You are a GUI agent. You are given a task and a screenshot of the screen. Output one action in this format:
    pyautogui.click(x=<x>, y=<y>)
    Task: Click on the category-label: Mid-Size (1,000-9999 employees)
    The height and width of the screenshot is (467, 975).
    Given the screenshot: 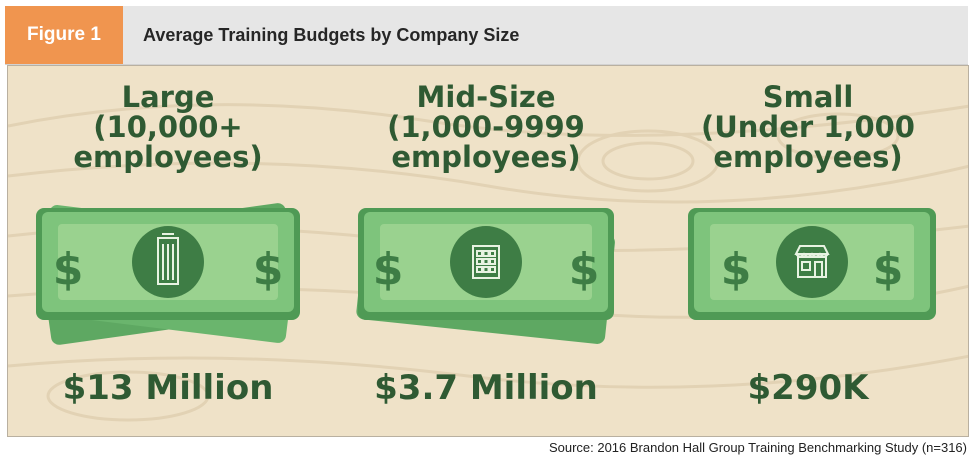 What is the action you would take?
    pyautogui.click(x=486, y=127)
    